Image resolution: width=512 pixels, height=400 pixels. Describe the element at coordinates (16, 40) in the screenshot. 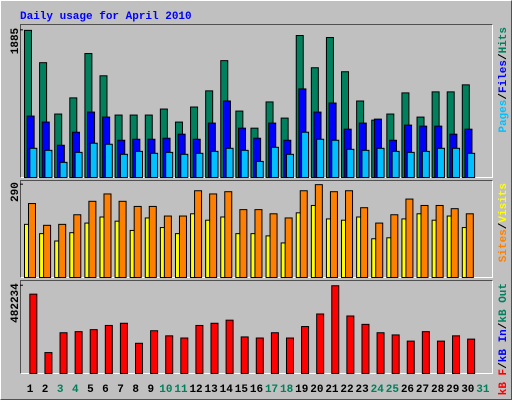

I see `y-tick-label: 1885` at that location.